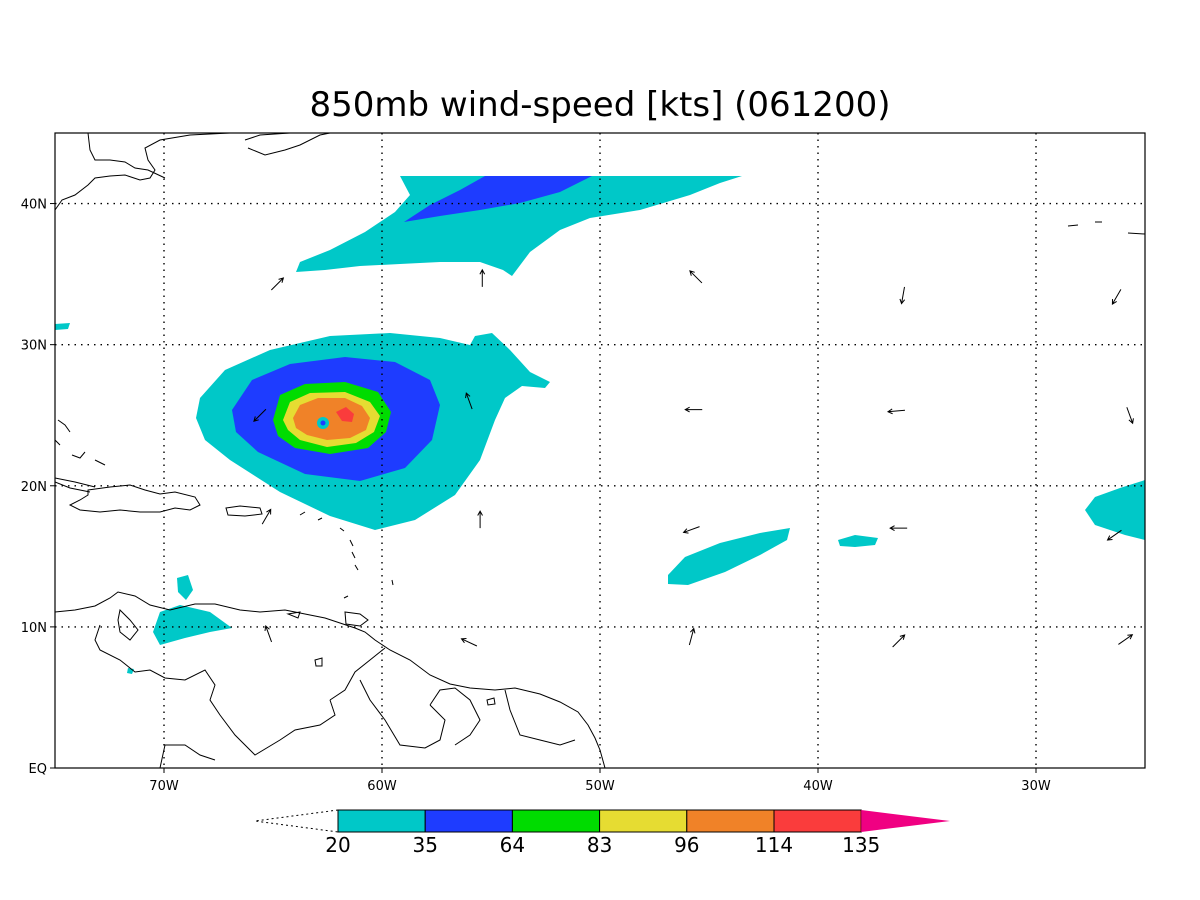  Describe the element at coordinates (185, 587) in the screenshot. I see `caribbean-patch-20kt-b` at that location.